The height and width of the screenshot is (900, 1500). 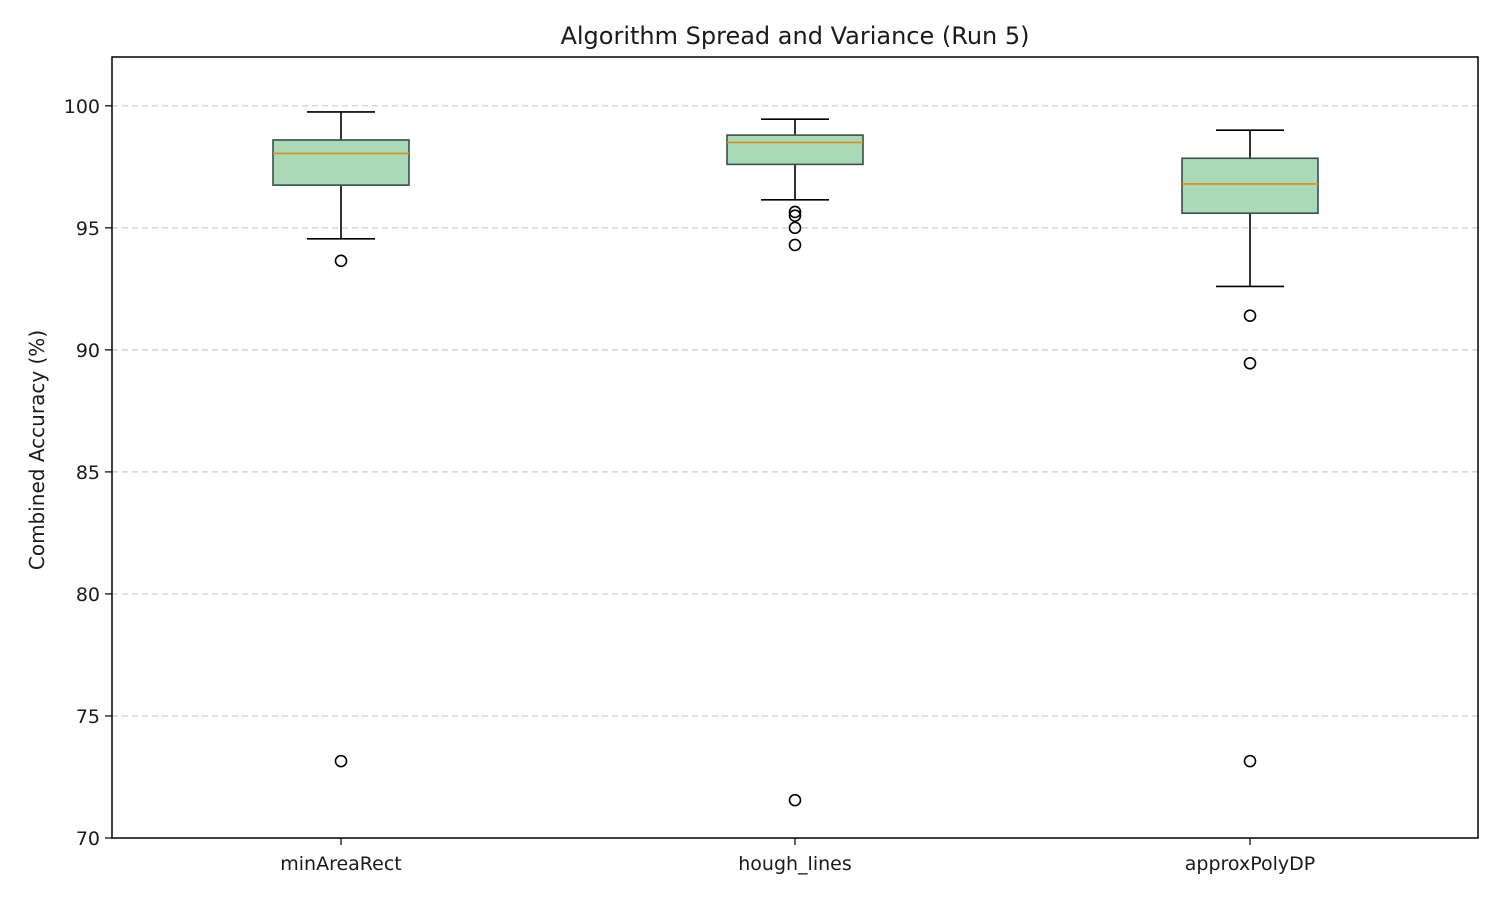 I want to click on x-tick-label: approxPolyDP, so click(x=1250, y=864).